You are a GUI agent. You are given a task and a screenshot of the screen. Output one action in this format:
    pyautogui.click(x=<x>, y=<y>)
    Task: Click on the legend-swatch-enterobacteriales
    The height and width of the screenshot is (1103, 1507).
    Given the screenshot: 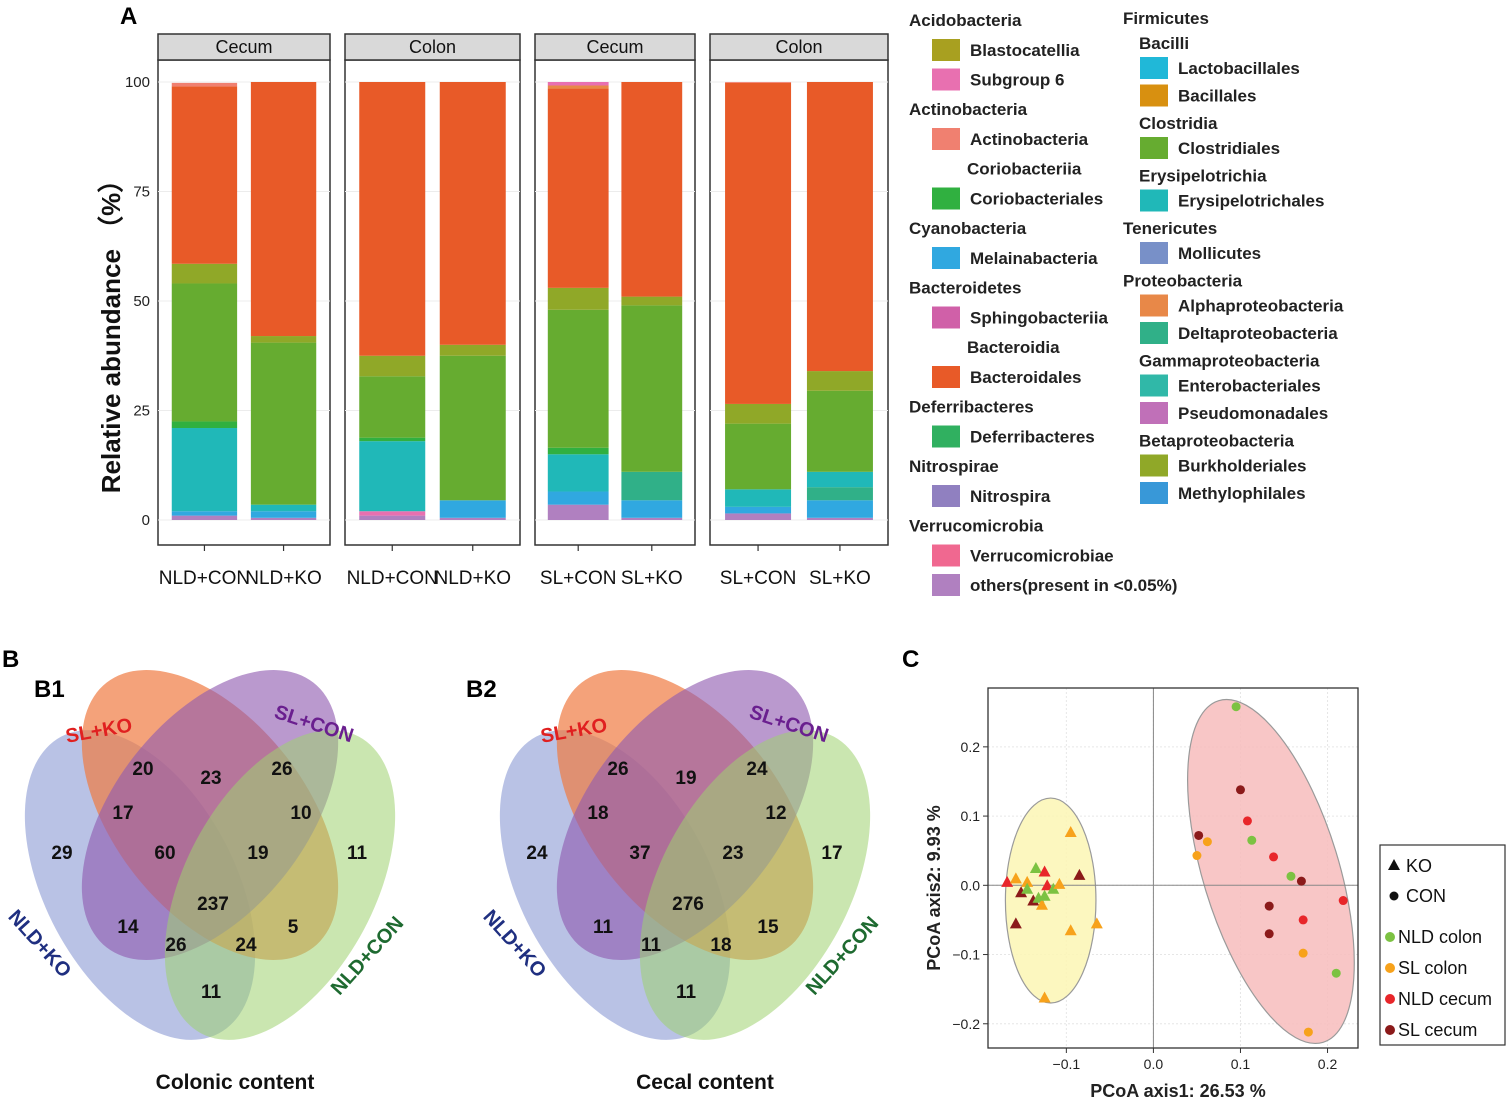 What is the action you would take?
    pyautogui.click(x=1154, y=385)
    